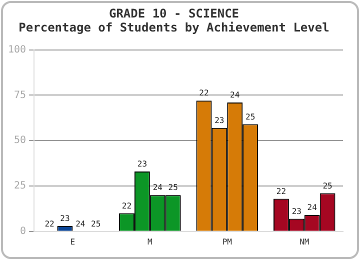 This screenshot has width=360, height=260. Describe the element at coordinates (20, 186) in the screenshot. I see `y-tick-label: 25` at that location.